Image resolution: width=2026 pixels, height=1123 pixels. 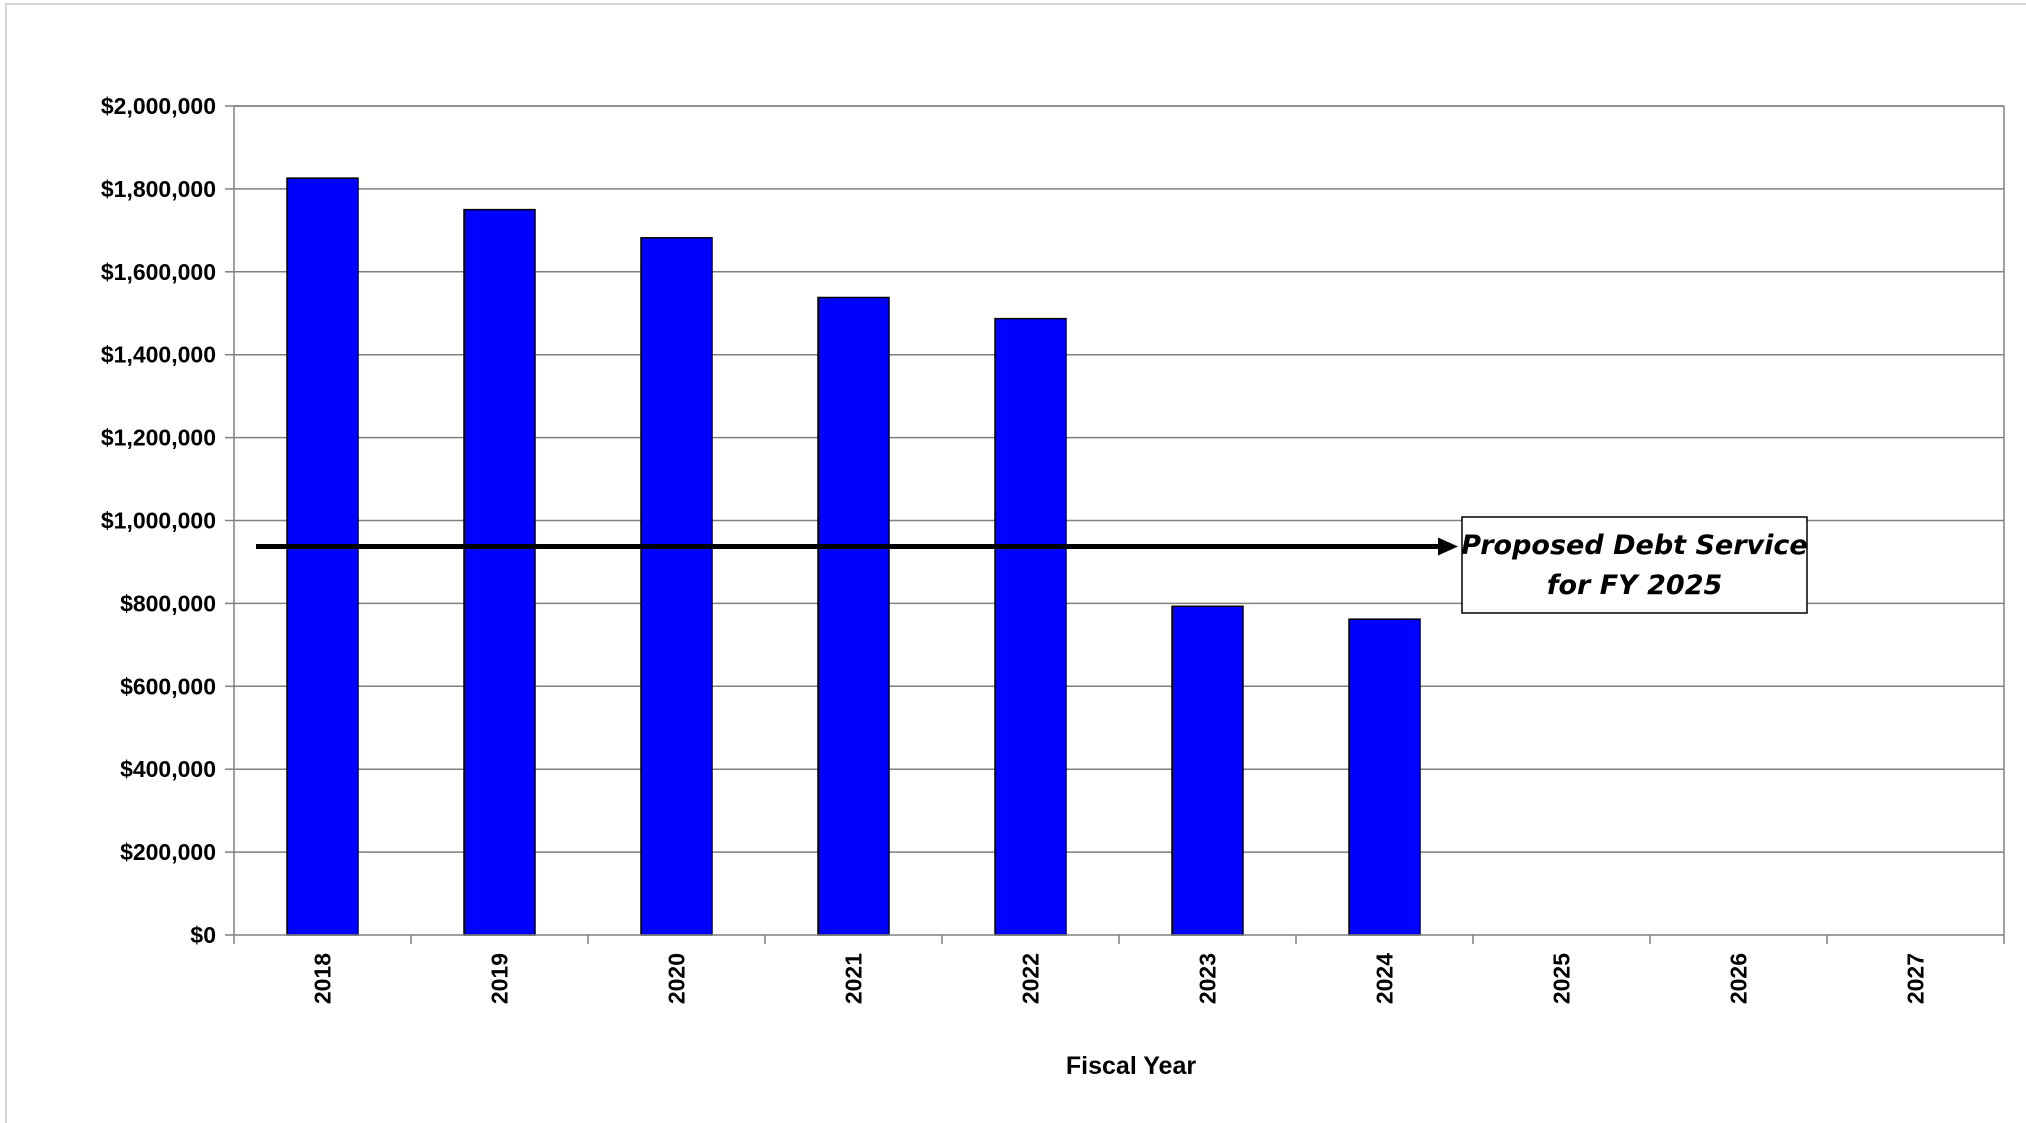 What do you see at coordinates (168, 686) in the screenshot?
I see `y-tick-label: $600,000` at bounding box center [168, 686].